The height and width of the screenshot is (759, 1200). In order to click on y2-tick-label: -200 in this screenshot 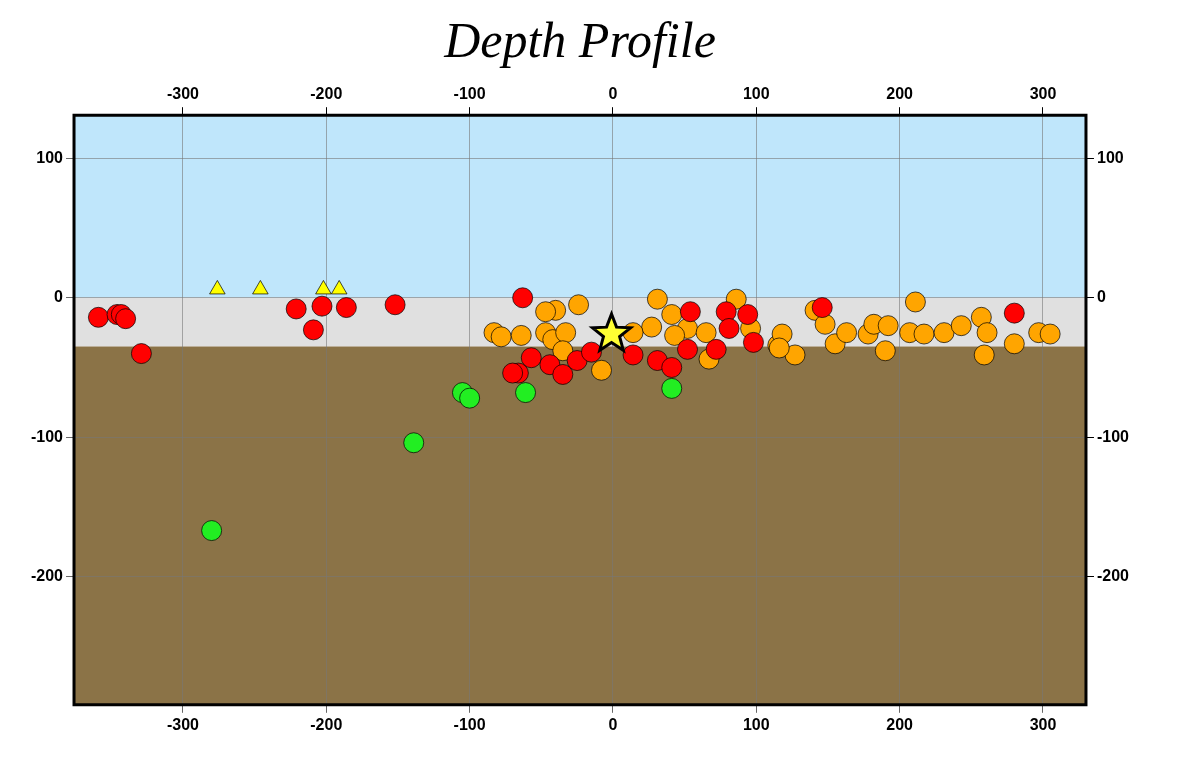, I will do `click(1113, 575)`.